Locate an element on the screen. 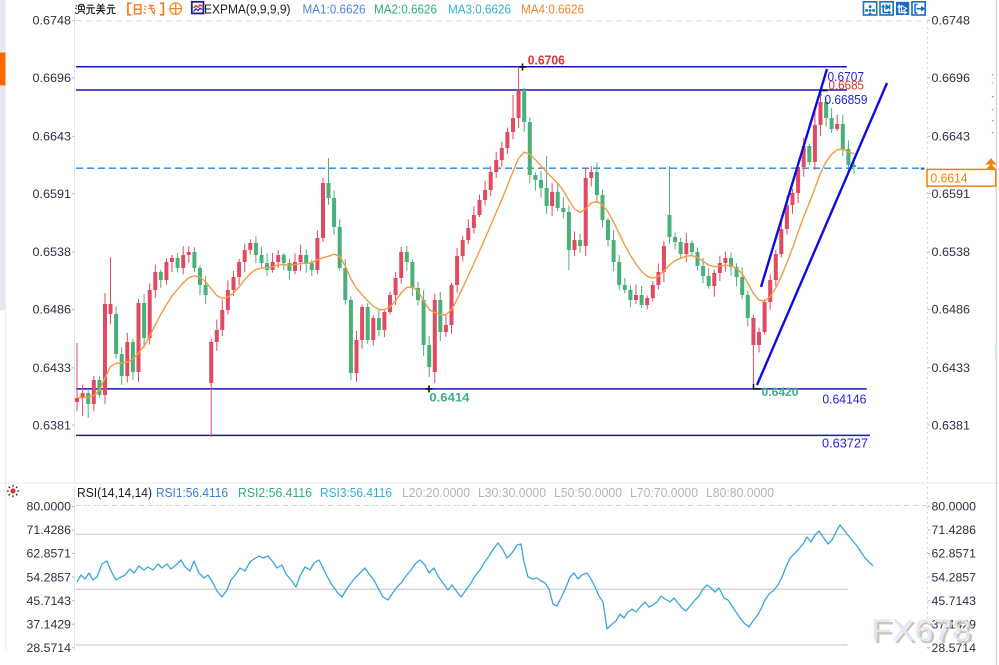 The width and height of the screenshot is (999, 665). svg-text: EXPMA(9,9,9,9) is located at coordinates (247, 9).